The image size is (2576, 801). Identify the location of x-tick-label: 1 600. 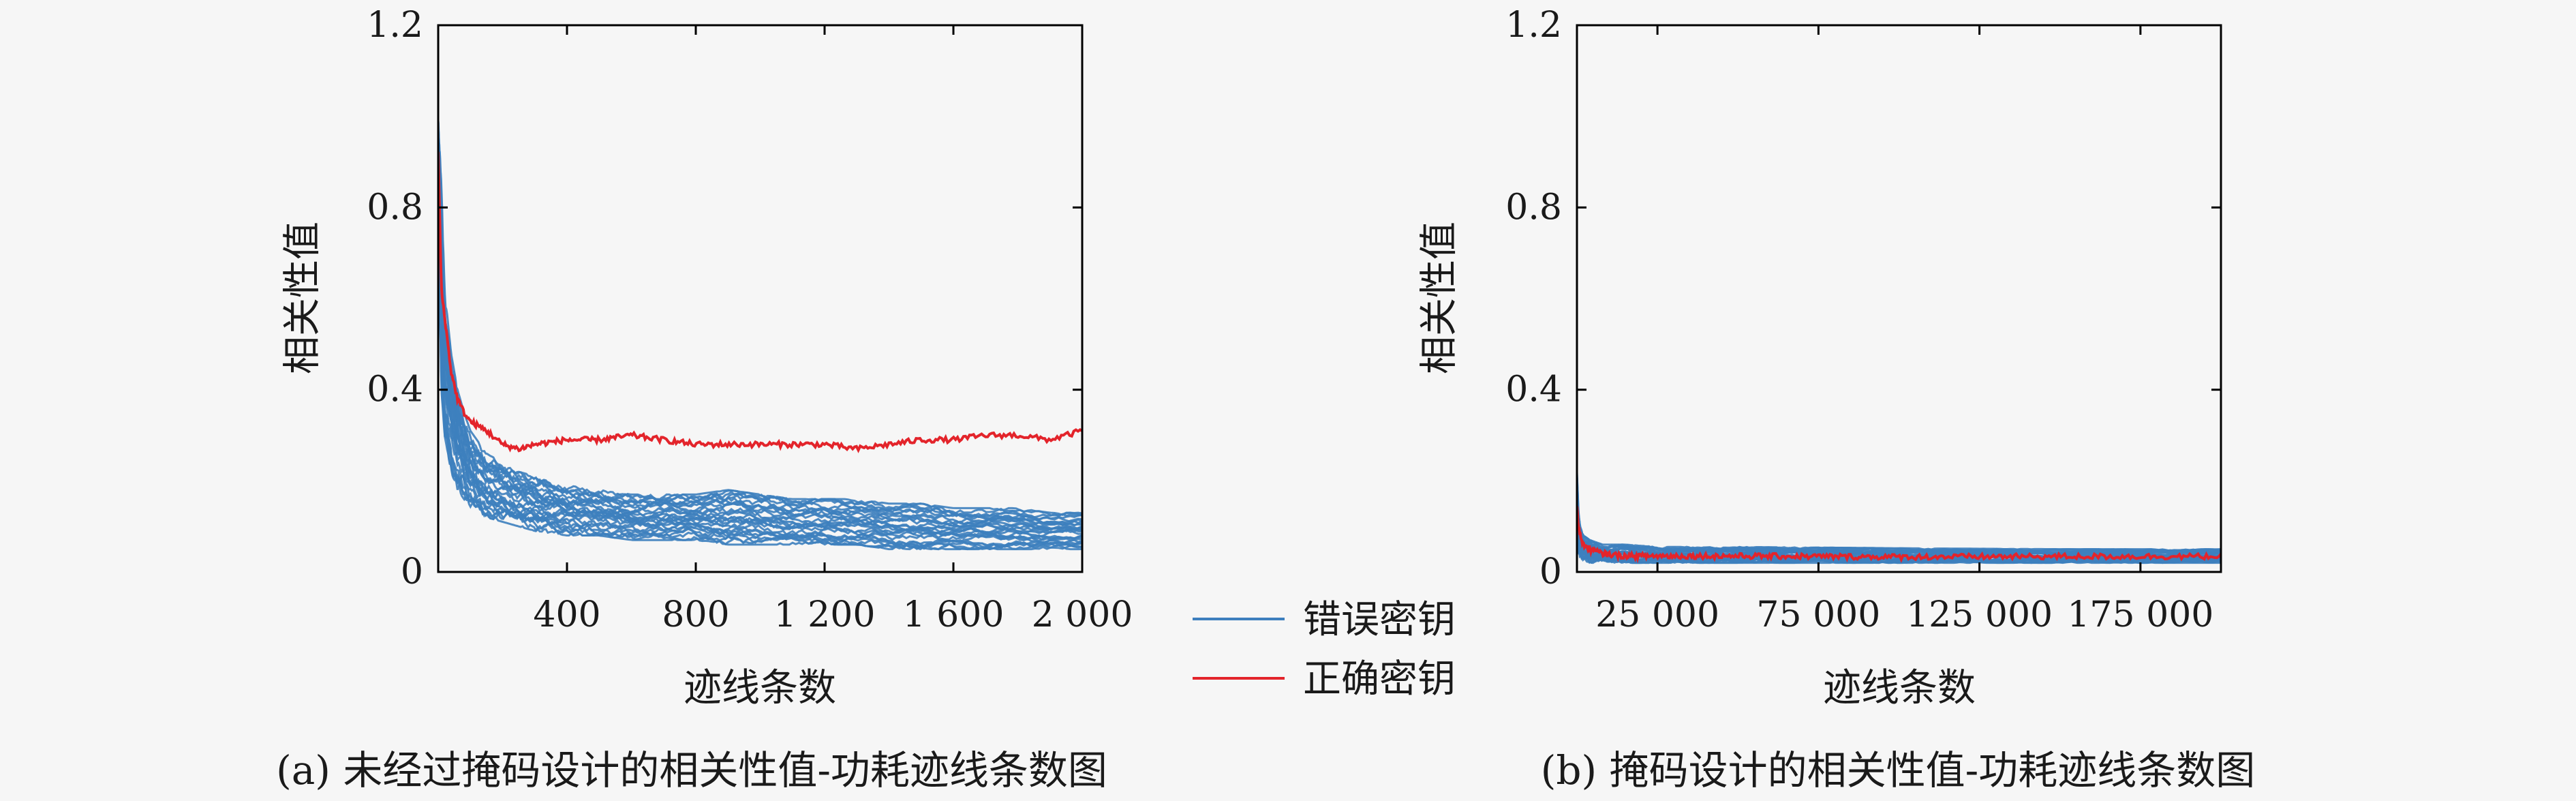
(954, 614).